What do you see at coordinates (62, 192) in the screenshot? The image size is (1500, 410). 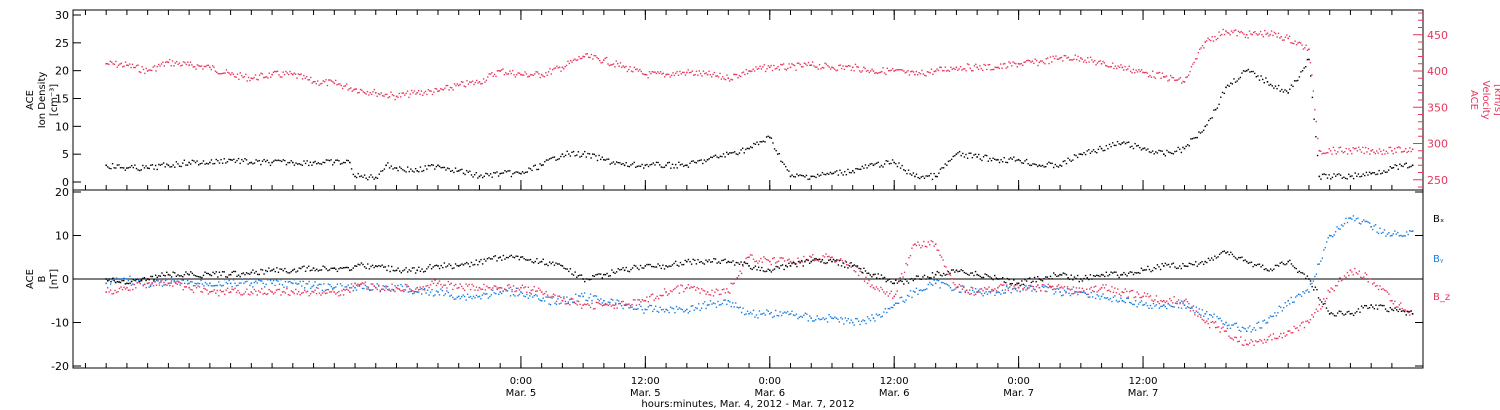 I see `bottom-tick-label: 20` at bounding box center [62, 192].